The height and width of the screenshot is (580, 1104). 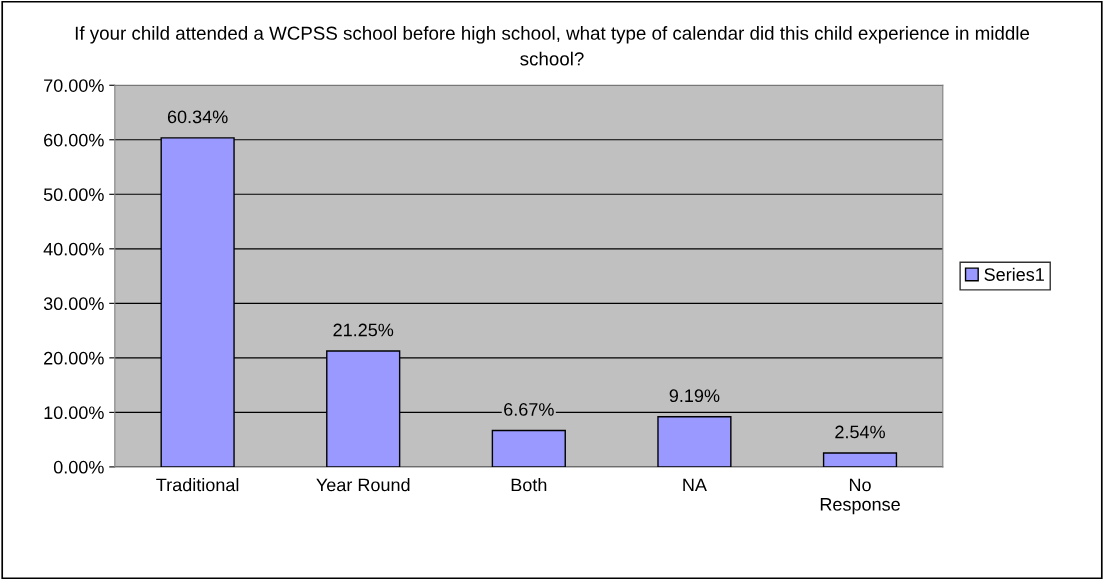 What do you see at coordinates (694, 396) in the screenshot?
I see `data-label: 9.19%` at bounding box center [694, 396].